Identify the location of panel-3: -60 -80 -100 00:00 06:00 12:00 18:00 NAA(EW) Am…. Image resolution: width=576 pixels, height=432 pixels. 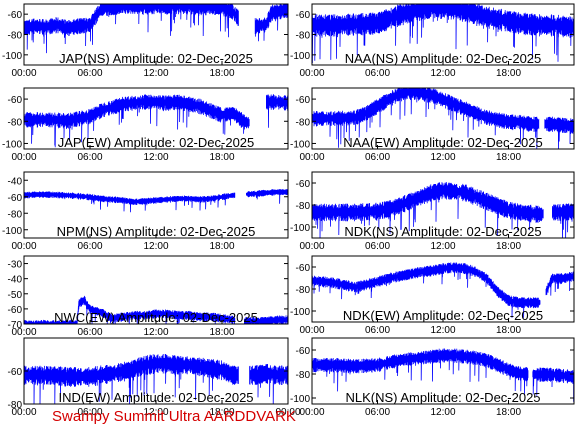
(432, 125).